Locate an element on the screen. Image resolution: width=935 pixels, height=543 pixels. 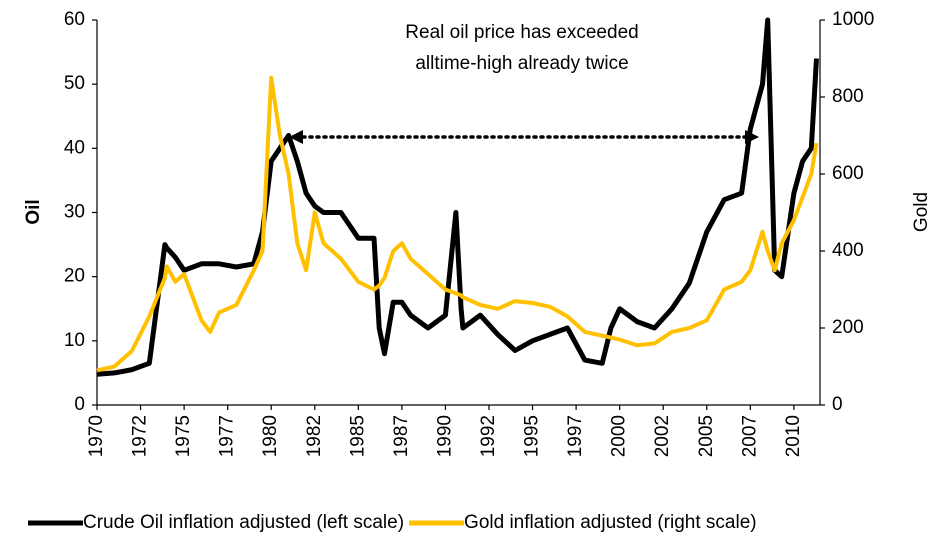
y2-tick-label: 600 is located at coordinates (848, 173).